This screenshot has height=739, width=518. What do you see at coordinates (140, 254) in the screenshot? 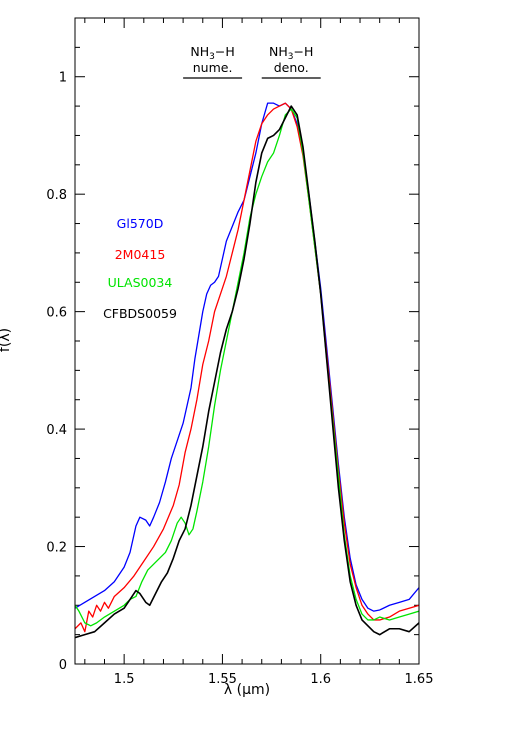
I see `legend-item-2m0415: 2M0415` at bounding box center [140, 254].